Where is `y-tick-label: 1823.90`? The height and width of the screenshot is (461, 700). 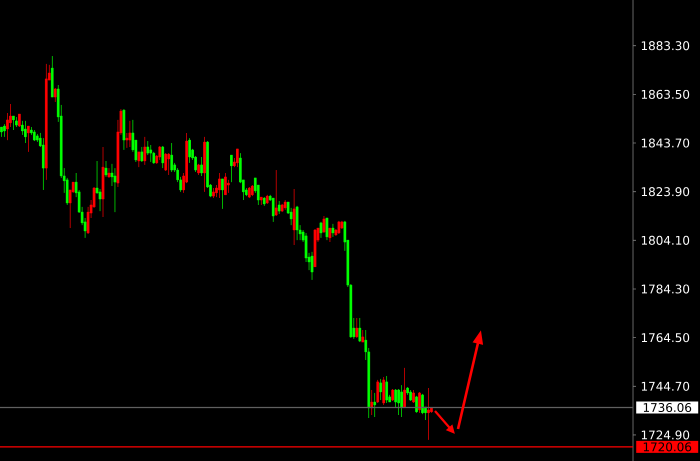
y-tick-label: 1823.90 is located at coordinates (666, 191).